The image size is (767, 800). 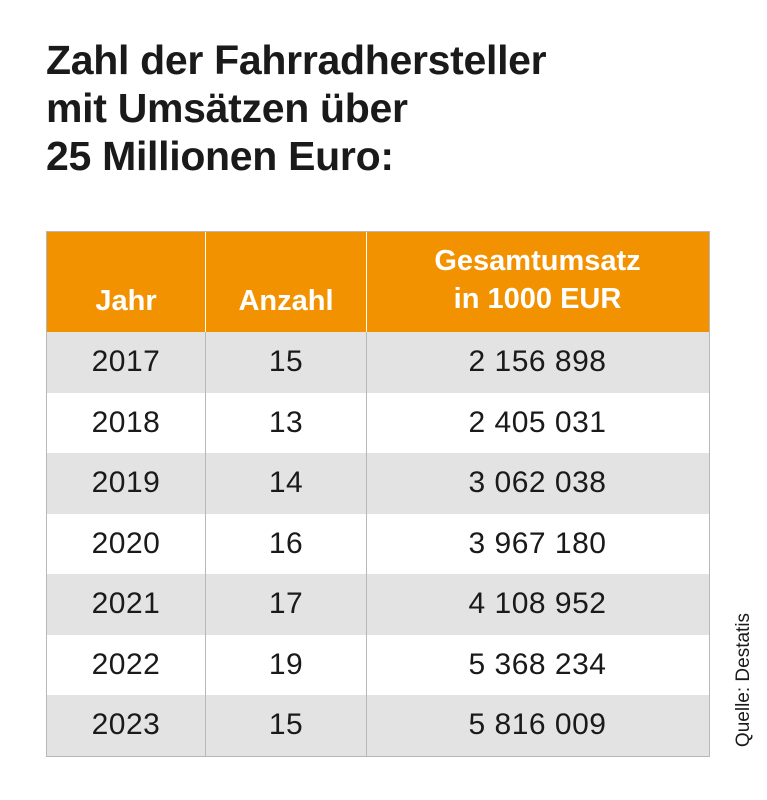 What do you see at coordinates (743, 680) in the screenshot?
I see `source-note: Quelle: Destatis` at bounding box center [743, 680].